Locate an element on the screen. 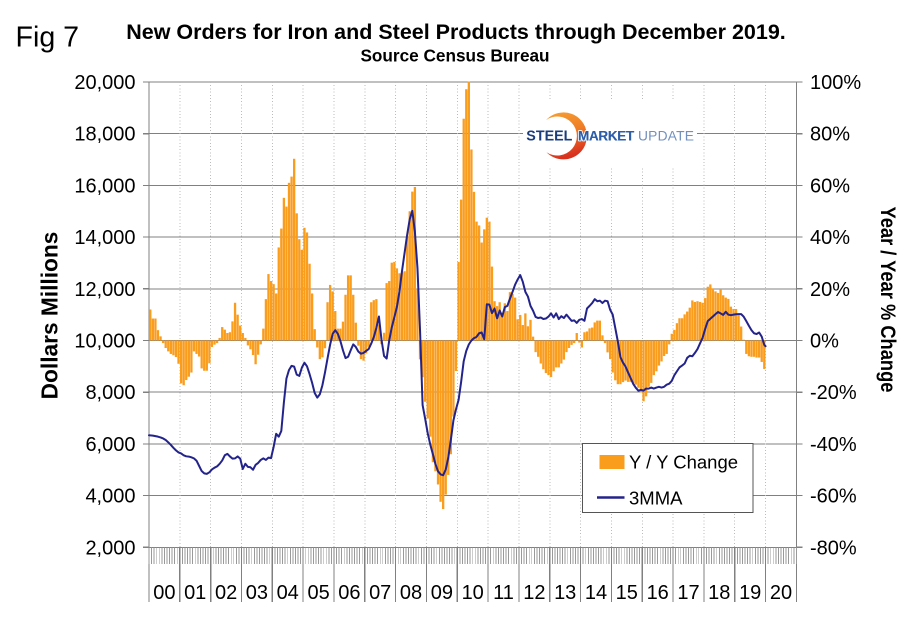 The width and height of the screenshot is (910, 622). svg-text: 06 is located at coordinates (349, 593).